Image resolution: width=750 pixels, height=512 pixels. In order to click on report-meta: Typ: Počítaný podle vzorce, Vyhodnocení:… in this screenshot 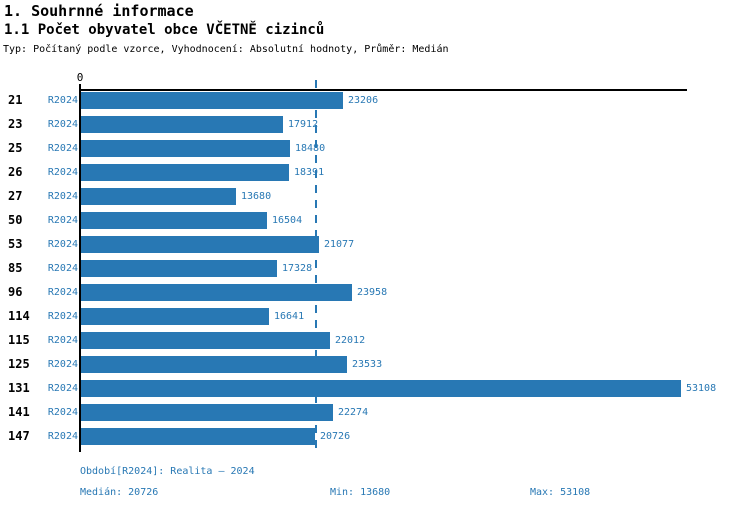, I will do `click(226, 49)`.